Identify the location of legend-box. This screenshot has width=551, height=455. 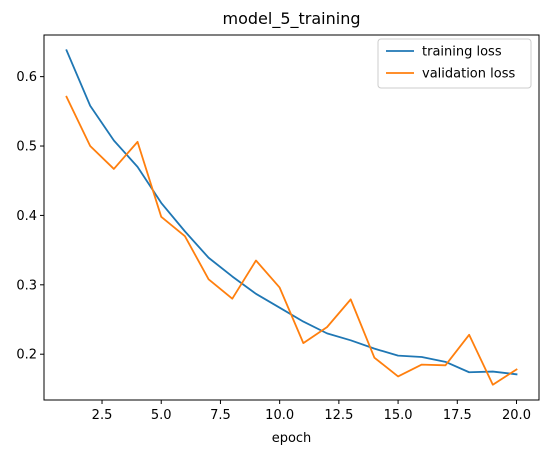
(454, 63).